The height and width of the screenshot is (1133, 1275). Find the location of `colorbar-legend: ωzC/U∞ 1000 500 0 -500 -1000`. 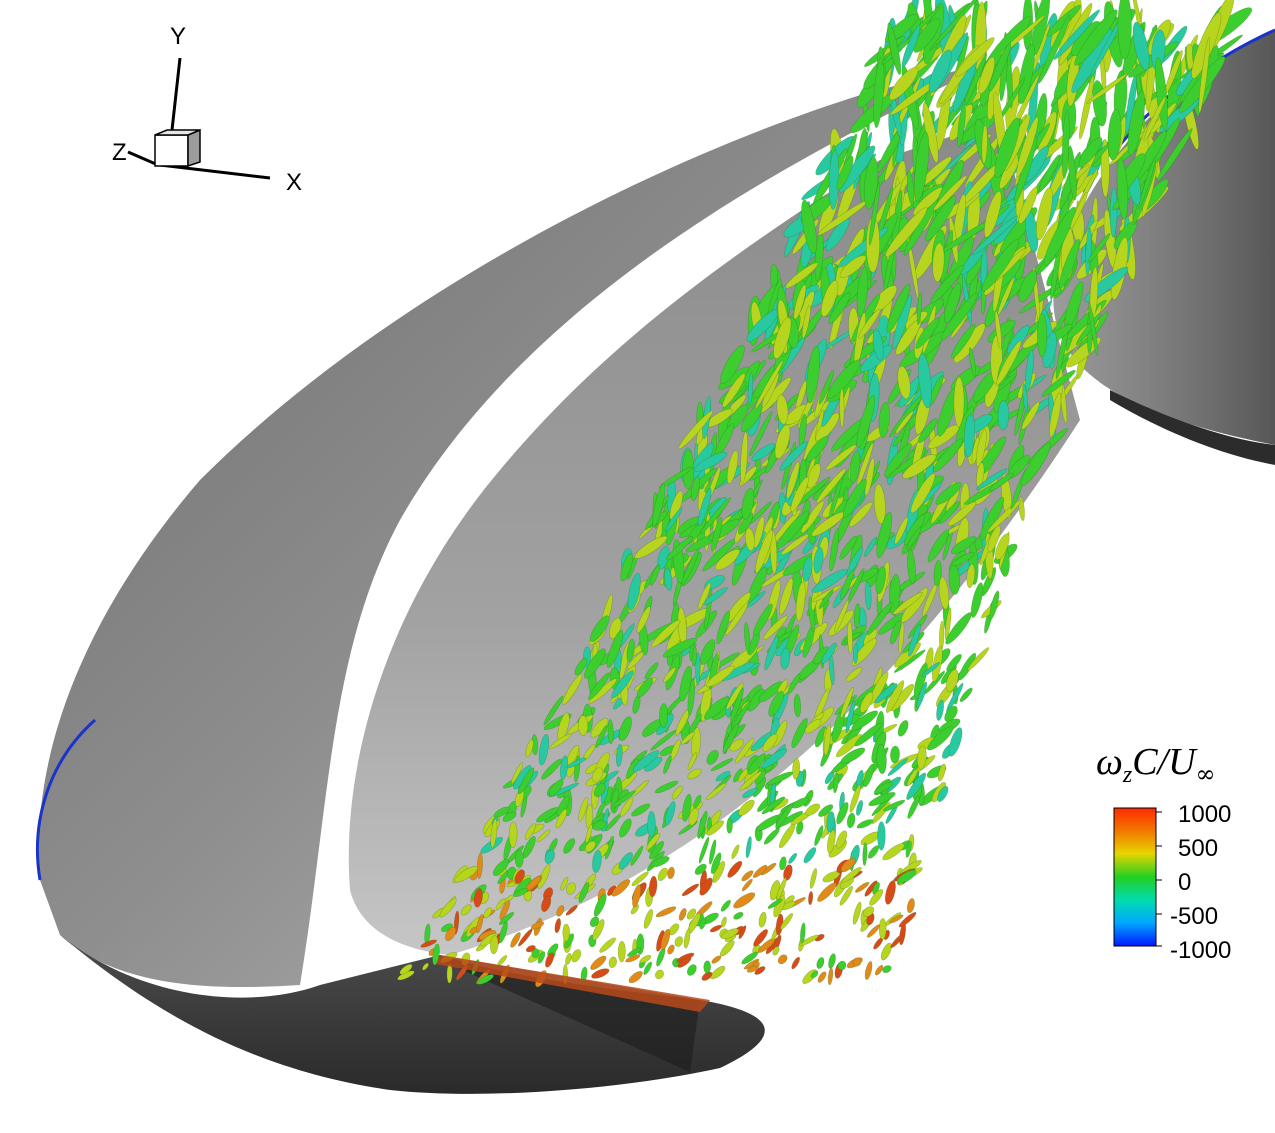

colorbar-legend: ωzC/U∞ 1000 500 0 -500 -1000 is located at coordinates (1163, 852).